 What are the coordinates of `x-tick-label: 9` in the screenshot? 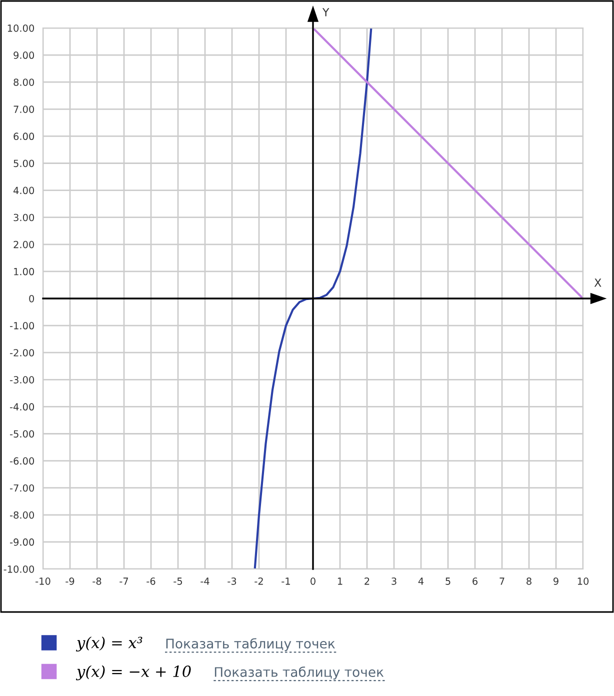 It's located at (556, 581).